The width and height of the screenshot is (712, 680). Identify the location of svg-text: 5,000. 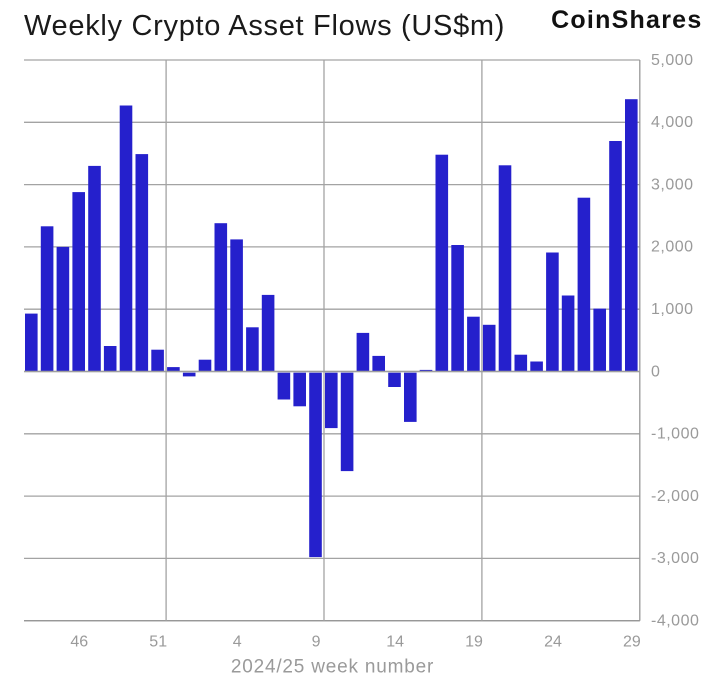
(672, 60).